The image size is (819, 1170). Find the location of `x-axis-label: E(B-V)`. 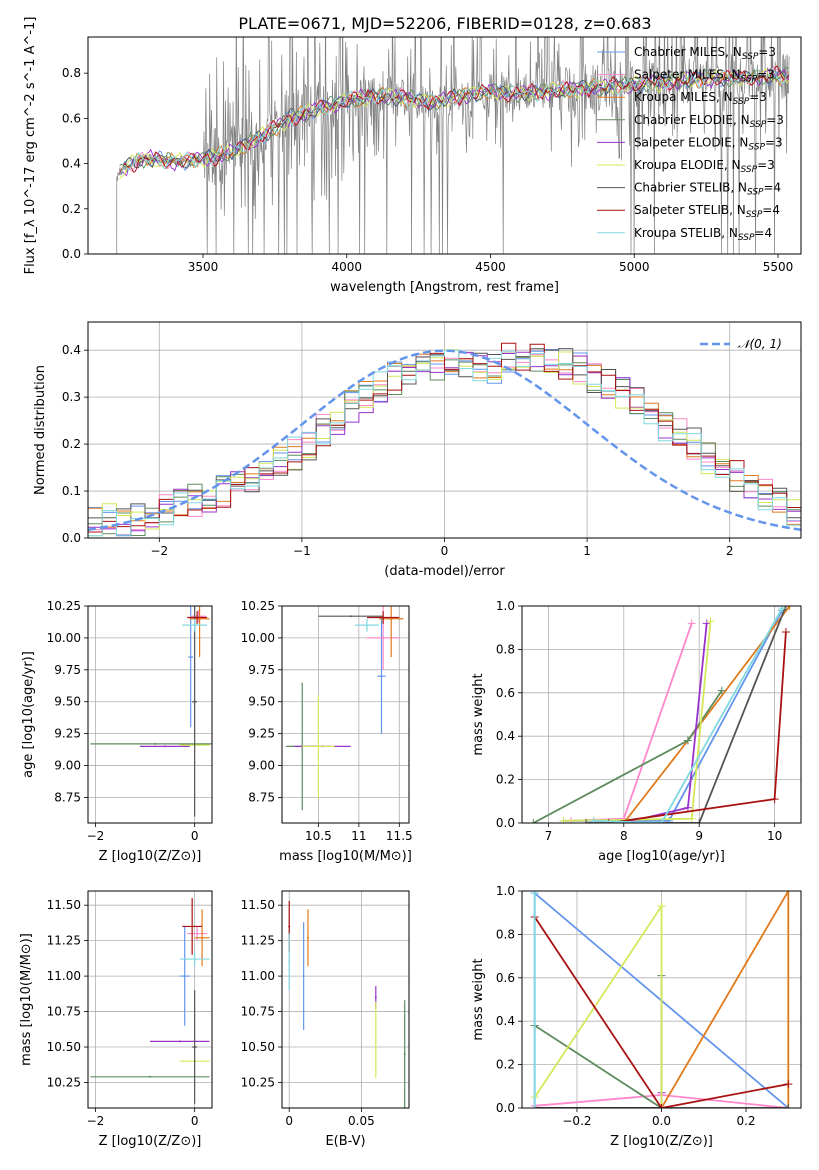

x-axis-label: E(B-V) is located at coordinates (345, 1141).